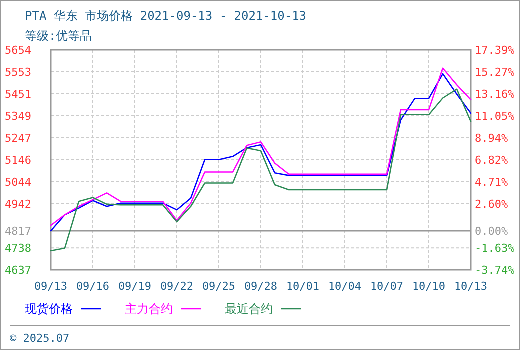 The width and height of the screenshot is (520, 350). What do you see at coordinates (177, 286) in the screenshot?
I see `x-tick-label: 09/22` at bounding box center [177, 286].